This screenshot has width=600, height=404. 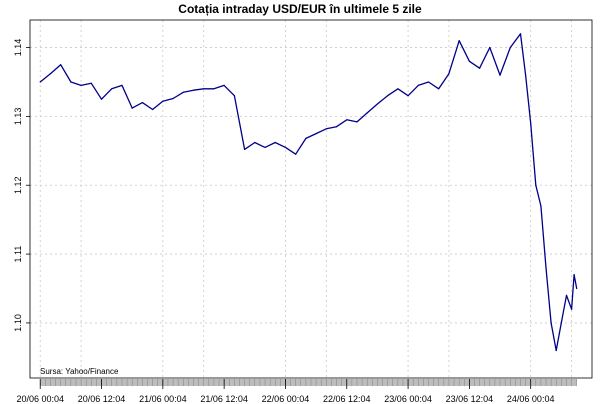 What do you see at coordinates (40, 399) in the screenshot?
I see `x-tick-label: 20/06 00:04` at bounding box center [40, 399].